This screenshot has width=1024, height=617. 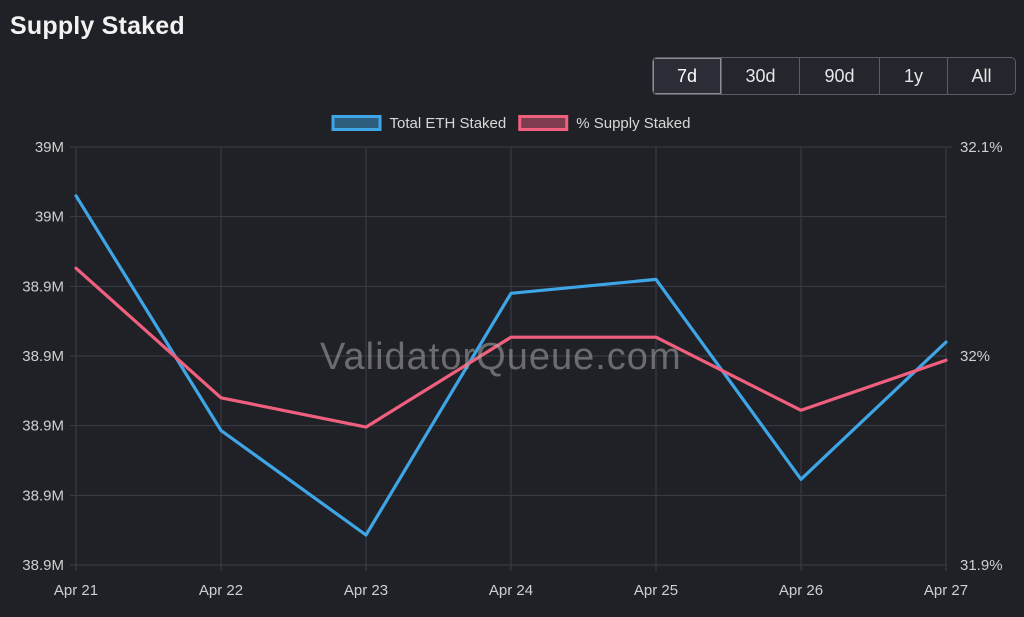 I want to click on left-axis: 39M 39M 38.9M 38.9M 38.9M 38.9M 38.9M, so click(x=43, y=356).